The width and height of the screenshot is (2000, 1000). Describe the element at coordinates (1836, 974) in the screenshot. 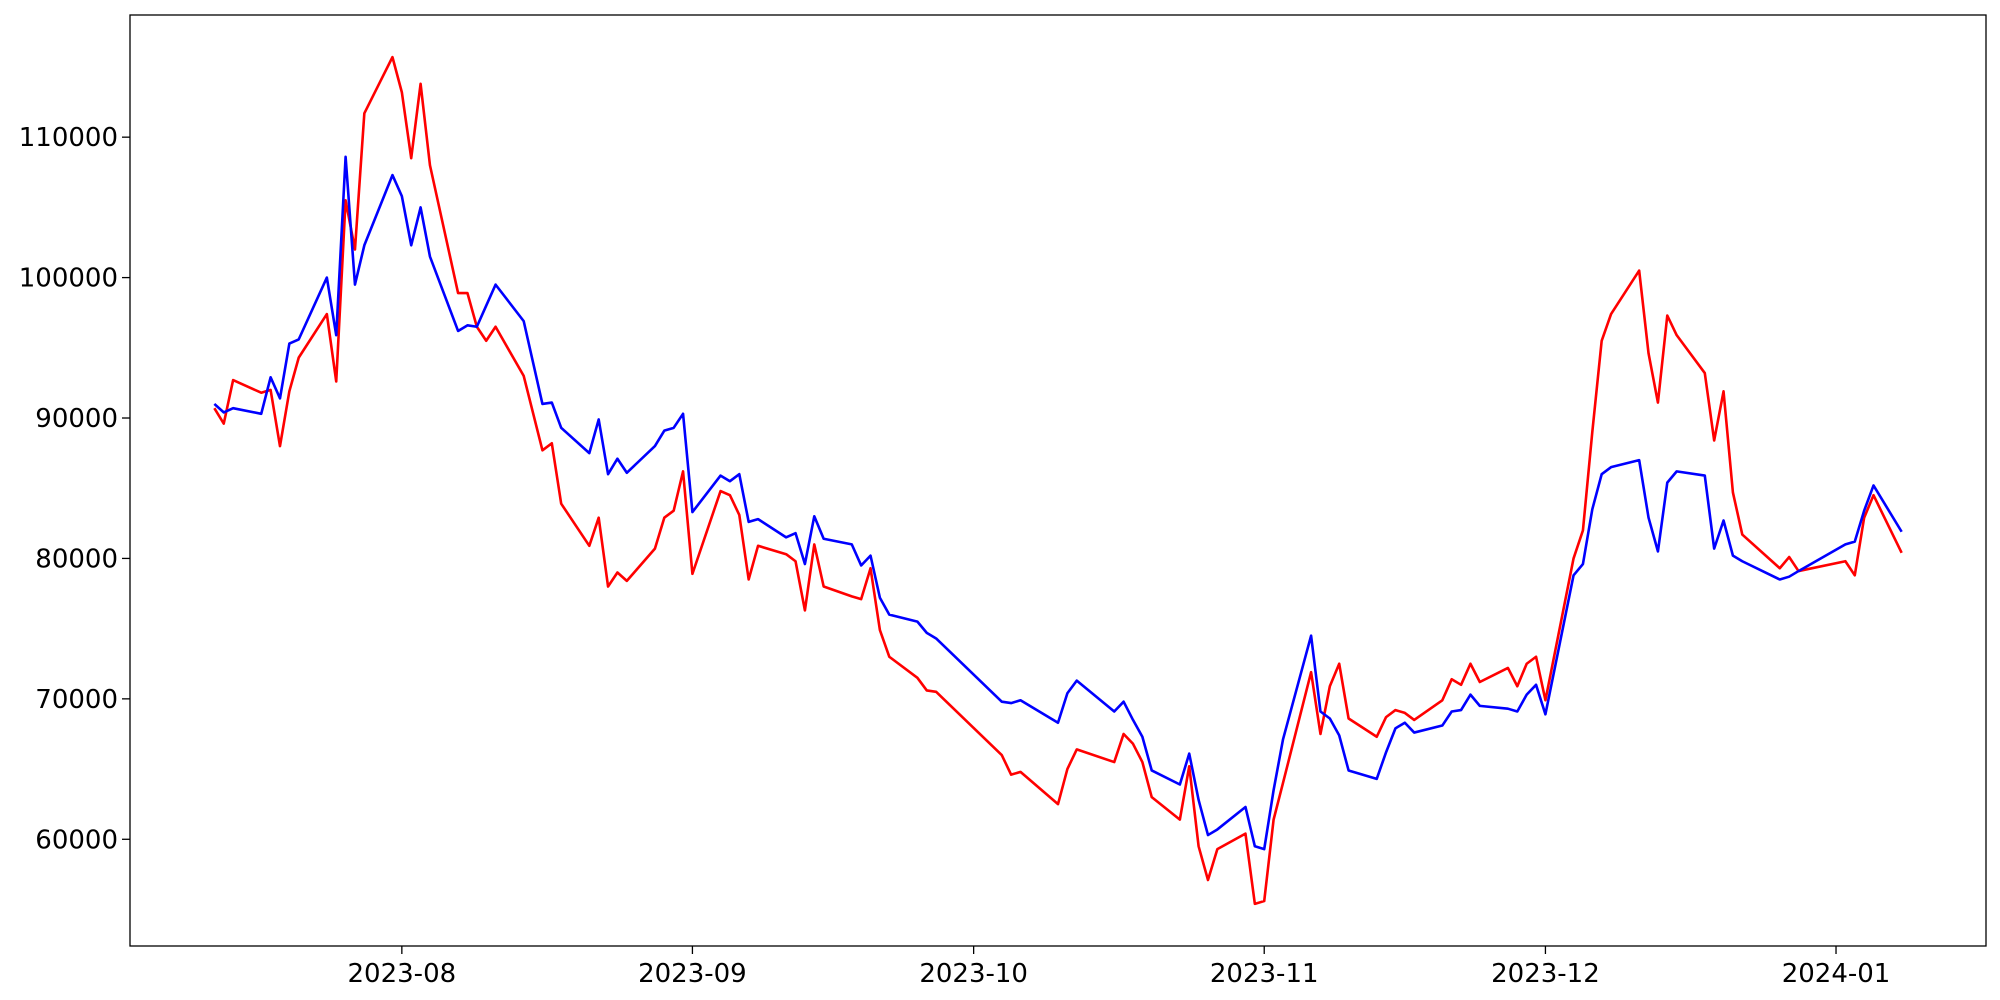

I see `x-tick-label: 2024-01` at that location.